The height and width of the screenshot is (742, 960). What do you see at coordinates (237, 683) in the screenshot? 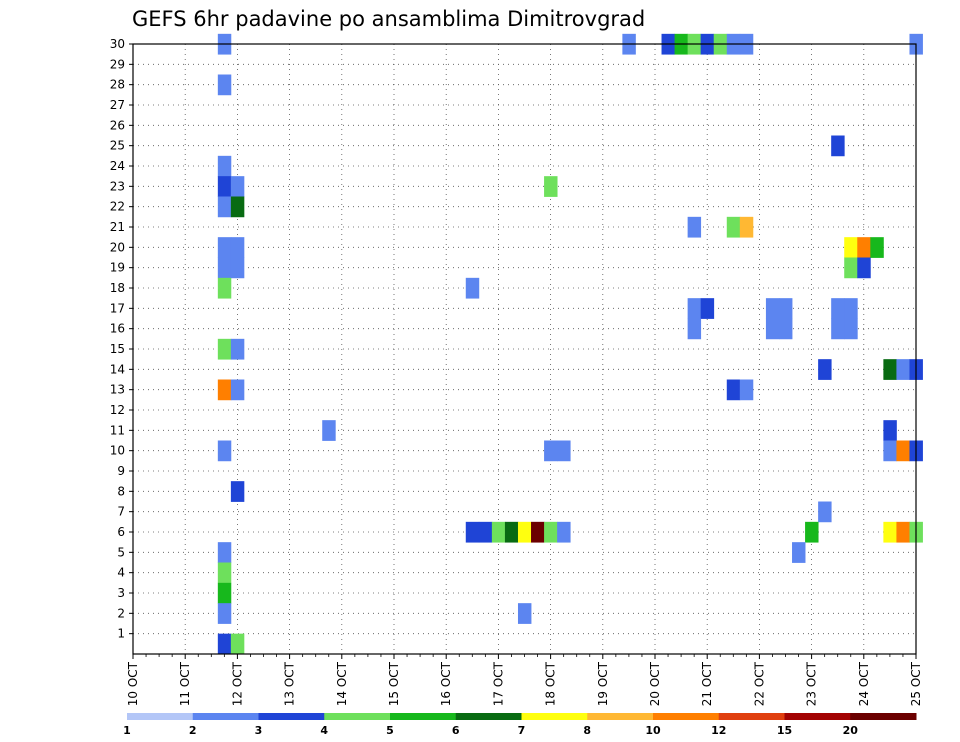
I see `x-tick-label: 12 OCT` at bounding box center [237, 683].